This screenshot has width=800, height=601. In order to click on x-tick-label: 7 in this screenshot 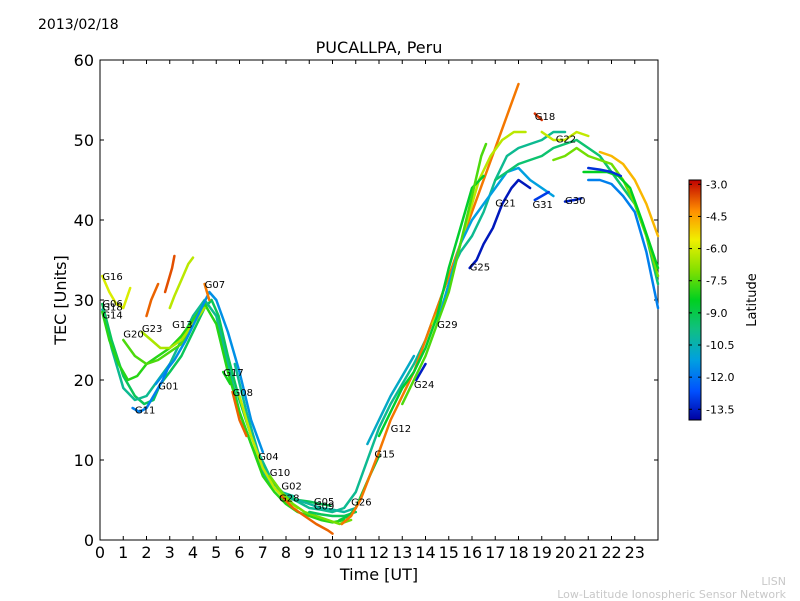, I will do `click(263, 552)`.